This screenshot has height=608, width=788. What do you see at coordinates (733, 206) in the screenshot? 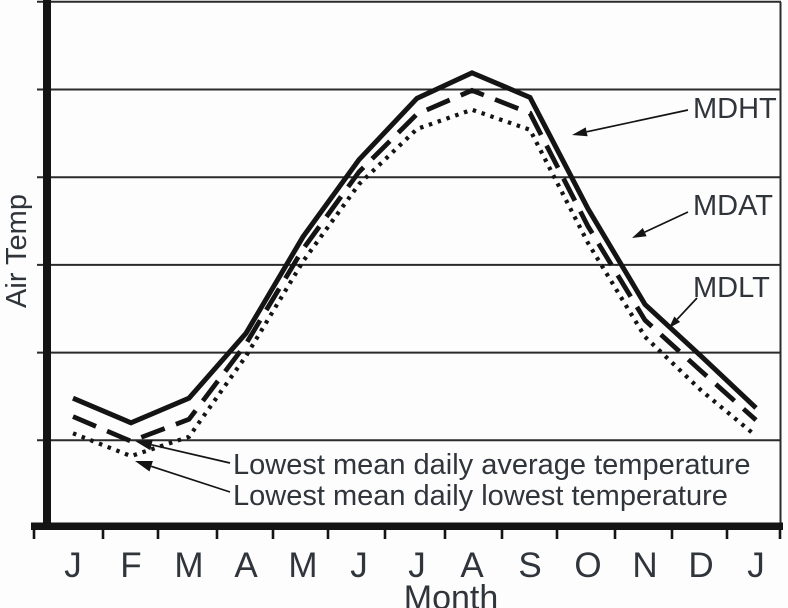
I see `series-label-mdat: MDAT` at bounding box center [733, 206].